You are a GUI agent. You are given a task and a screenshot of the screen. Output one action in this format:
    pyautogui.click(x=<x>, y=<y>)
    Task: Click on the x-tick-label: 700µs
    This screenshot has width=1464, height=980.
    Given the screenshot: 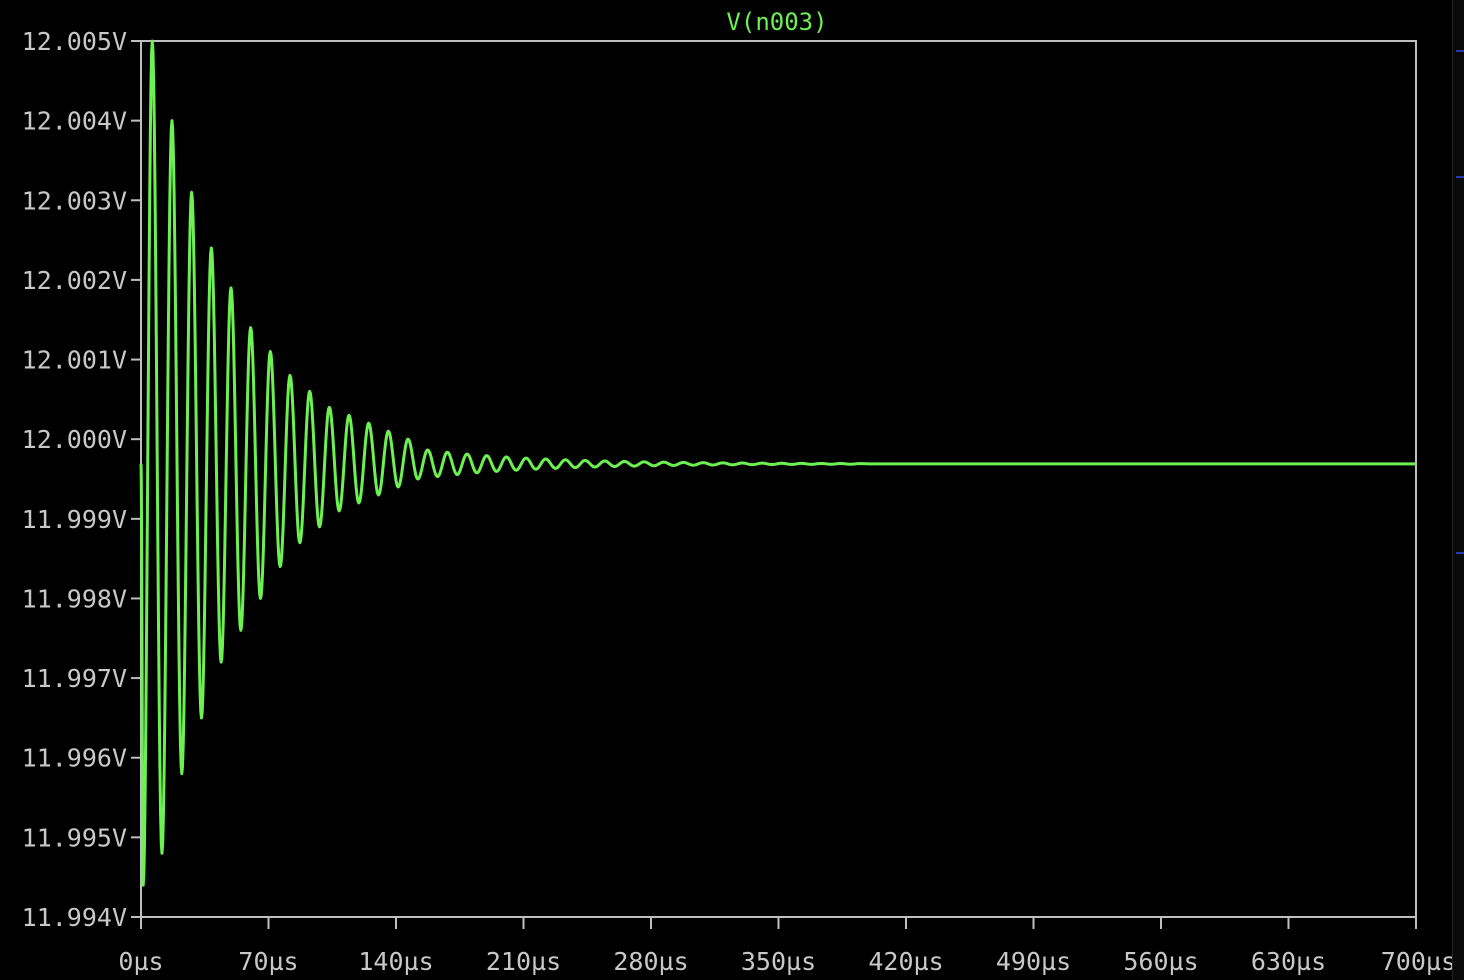 What is the action you would take?
    pyautogui.click(x=1418, y=961)
    